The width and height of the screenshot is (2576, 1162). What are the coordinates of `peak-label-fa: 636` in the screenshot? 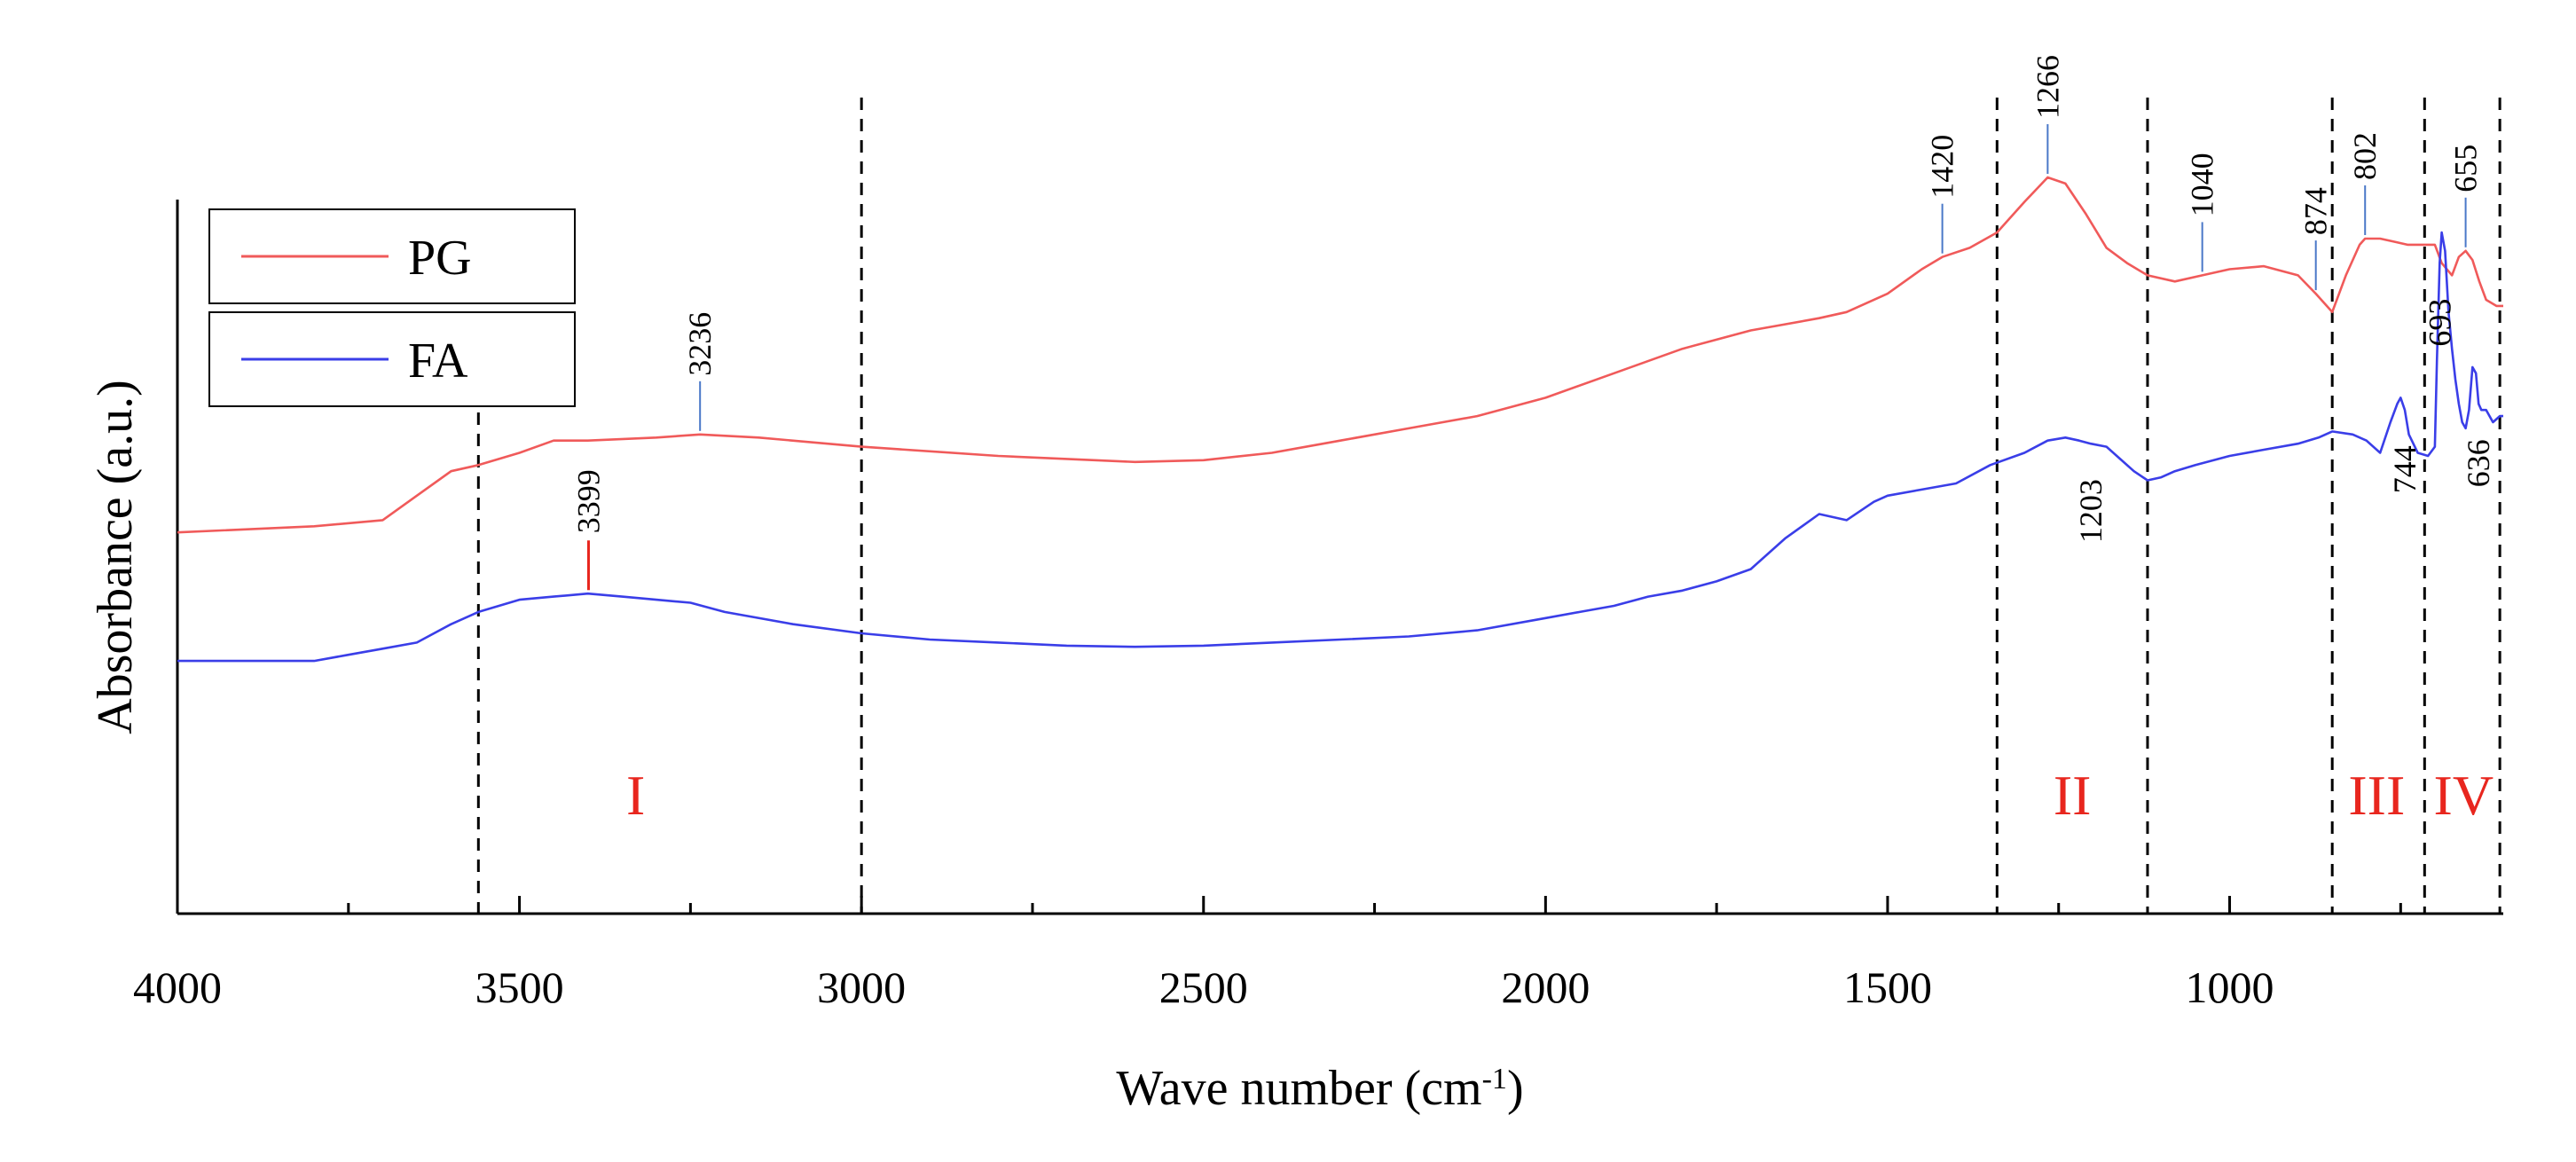 It's located at (2478, 463).